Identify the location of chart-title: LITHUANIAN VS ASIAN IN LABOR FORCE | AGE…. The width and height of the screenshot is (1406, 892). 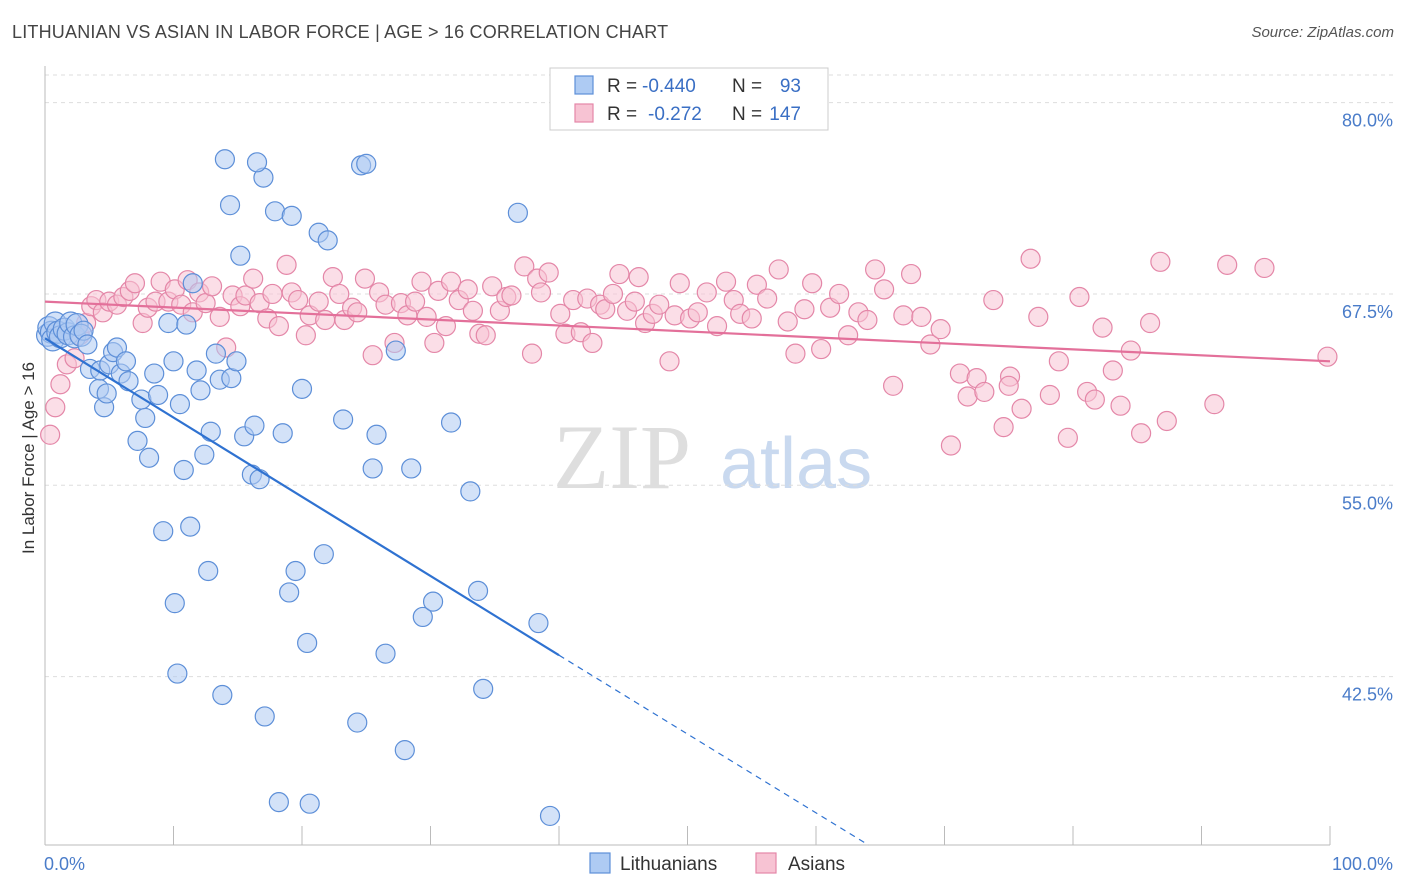
(340, 32).